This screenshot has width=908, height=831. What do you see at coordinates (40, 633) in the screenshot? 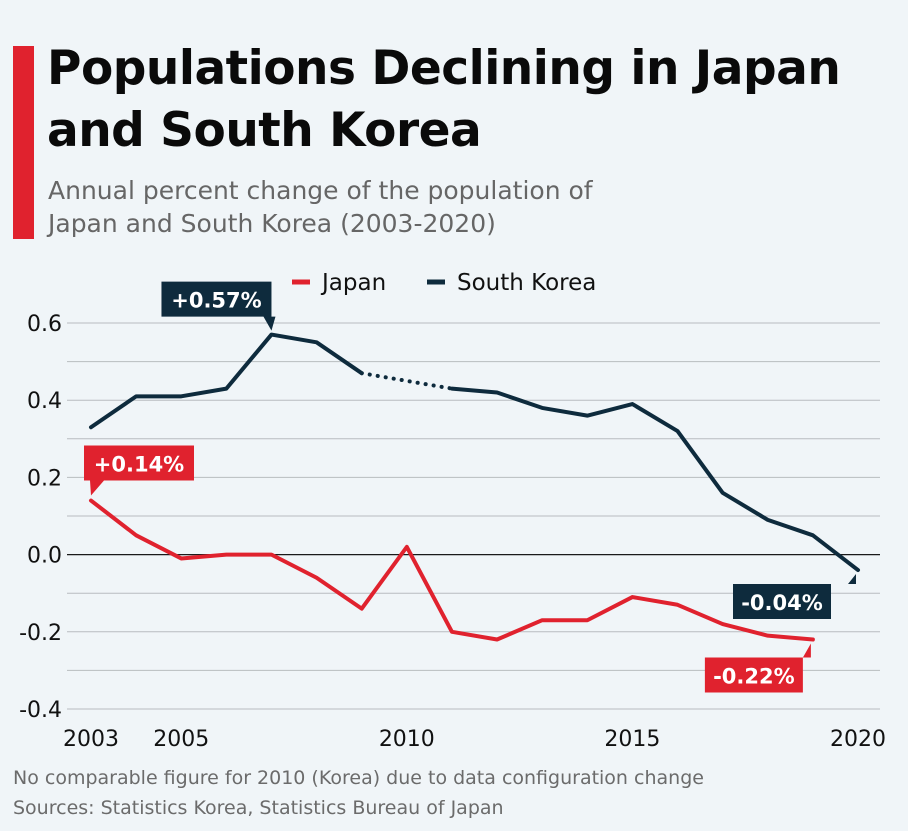
I see `y-tick-label: -0.2` at bounding box center [40, 633].